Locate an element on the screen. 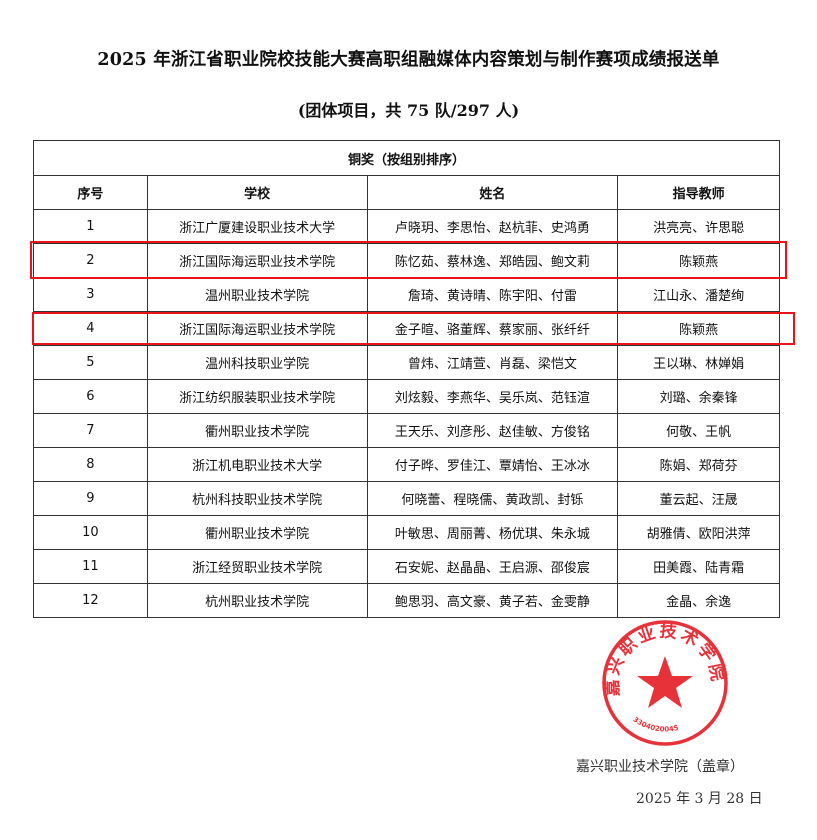  column-header: 姓名 is located at coordinates (492, 192).